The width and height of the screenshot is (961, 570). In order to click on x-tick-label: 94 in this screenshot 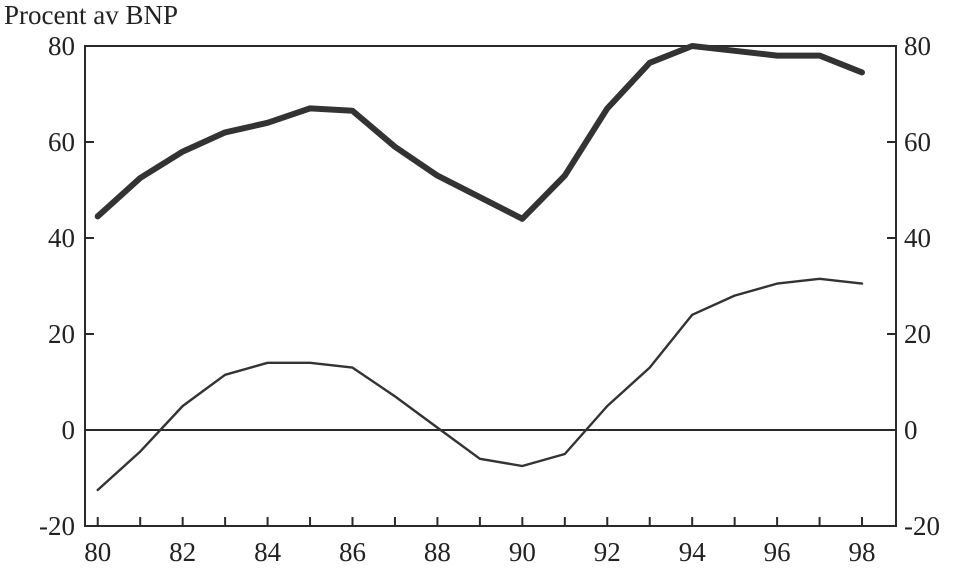, I will do `click(693, 552)`.